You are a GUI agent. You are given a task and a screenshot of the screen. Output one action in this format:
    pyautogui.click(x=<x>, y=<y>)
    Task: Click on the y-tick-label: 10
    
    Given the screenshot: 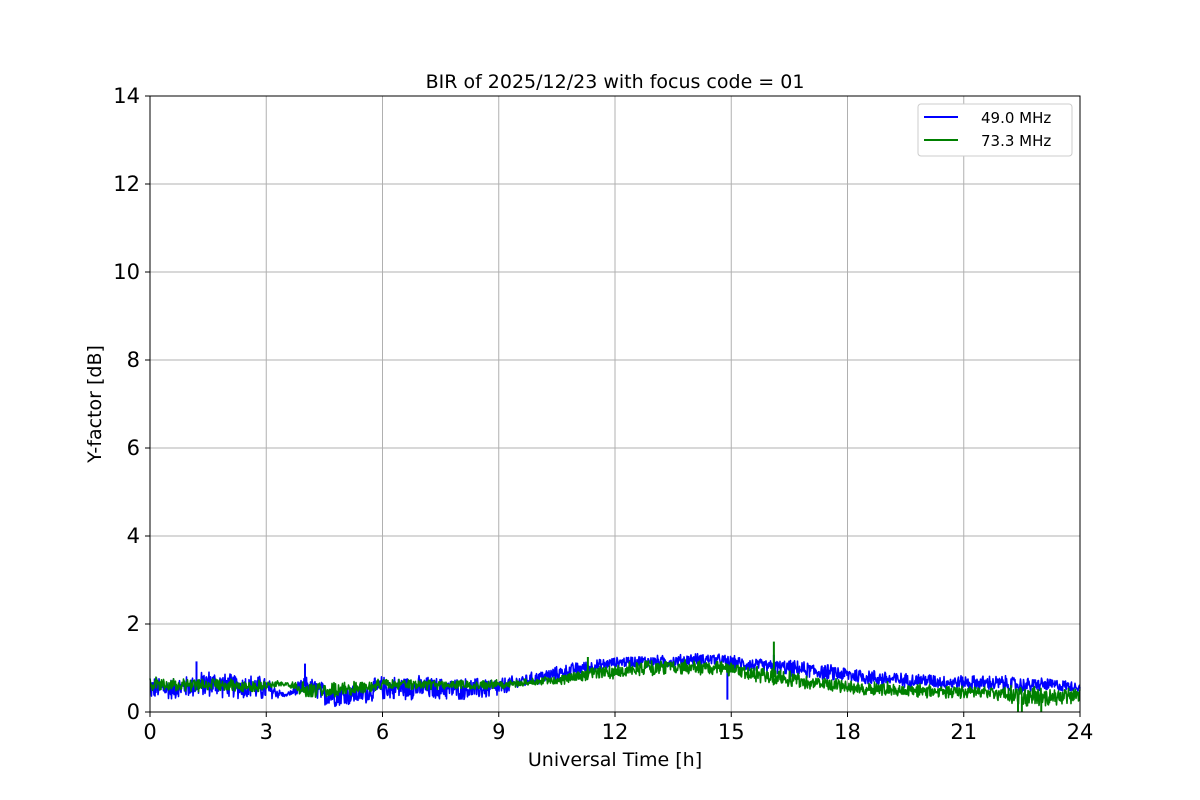 What is the action you would take?
    pyautogui.click(x=126, y=272)
    